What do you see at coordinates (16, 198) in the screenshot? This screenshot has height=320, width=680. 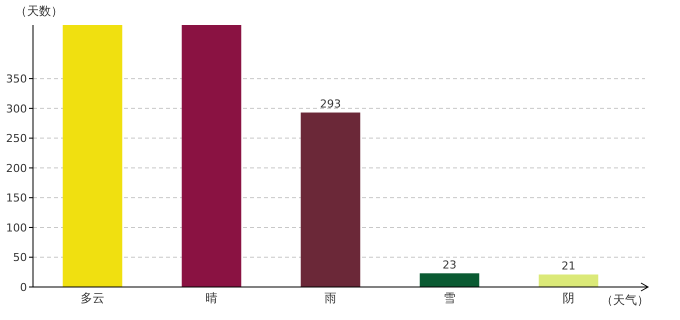 I see `y-tick-label: 150` at bounding box center [16, 198].